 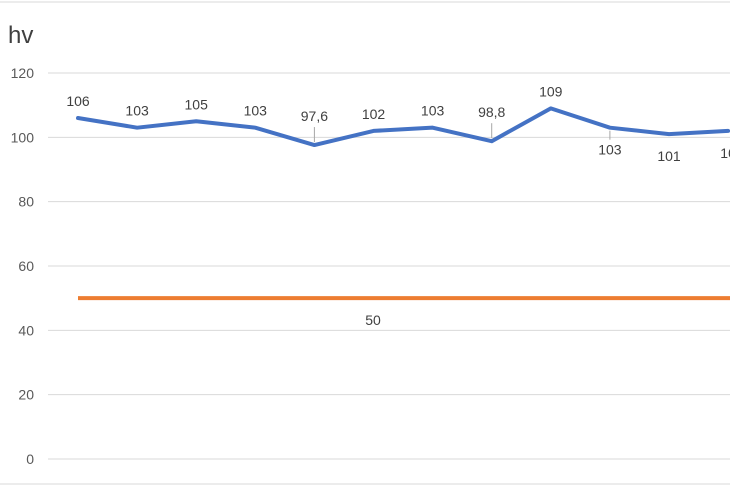 I want to click on data-label: 102, so click(x=374, y=114).